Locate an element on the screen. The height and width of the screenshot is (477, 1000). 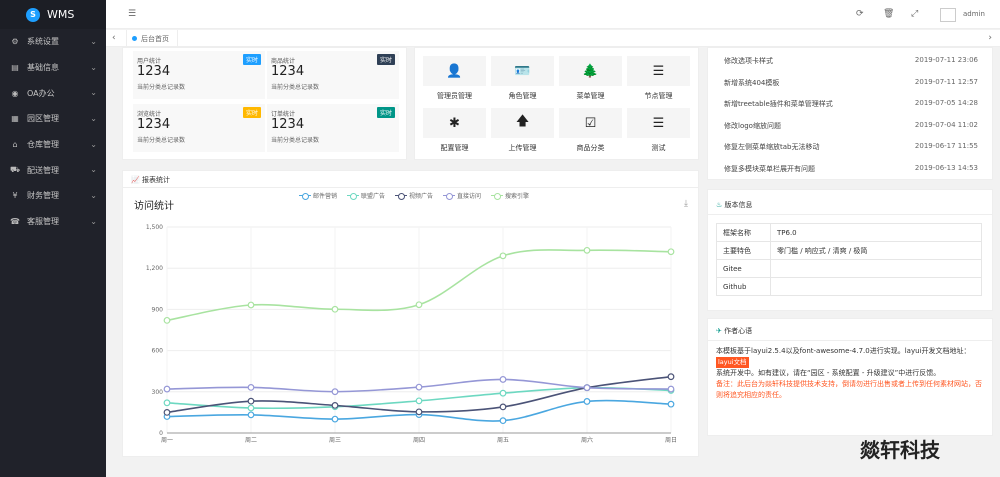
status-badge: 实时 is located at coordinates (385, 112).